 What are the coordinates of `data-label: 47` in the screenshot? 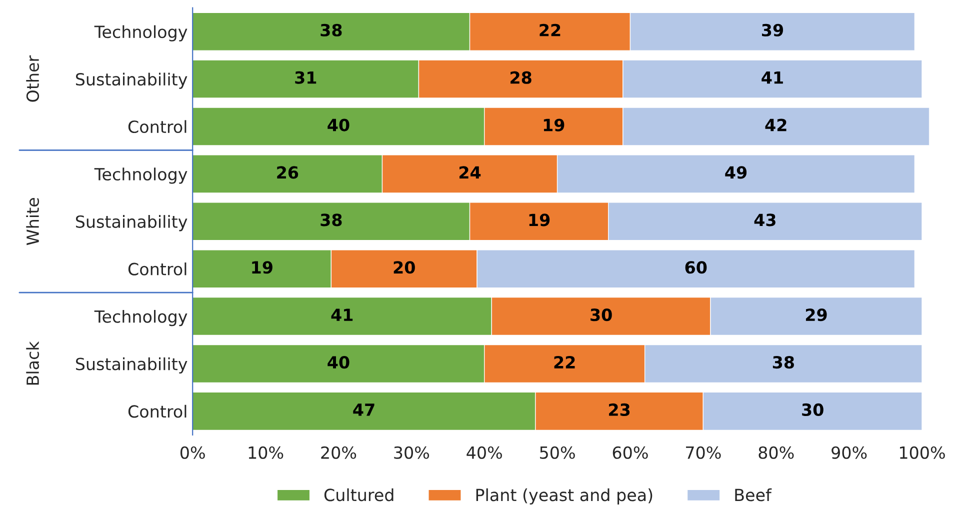 It's located at (363, 410).